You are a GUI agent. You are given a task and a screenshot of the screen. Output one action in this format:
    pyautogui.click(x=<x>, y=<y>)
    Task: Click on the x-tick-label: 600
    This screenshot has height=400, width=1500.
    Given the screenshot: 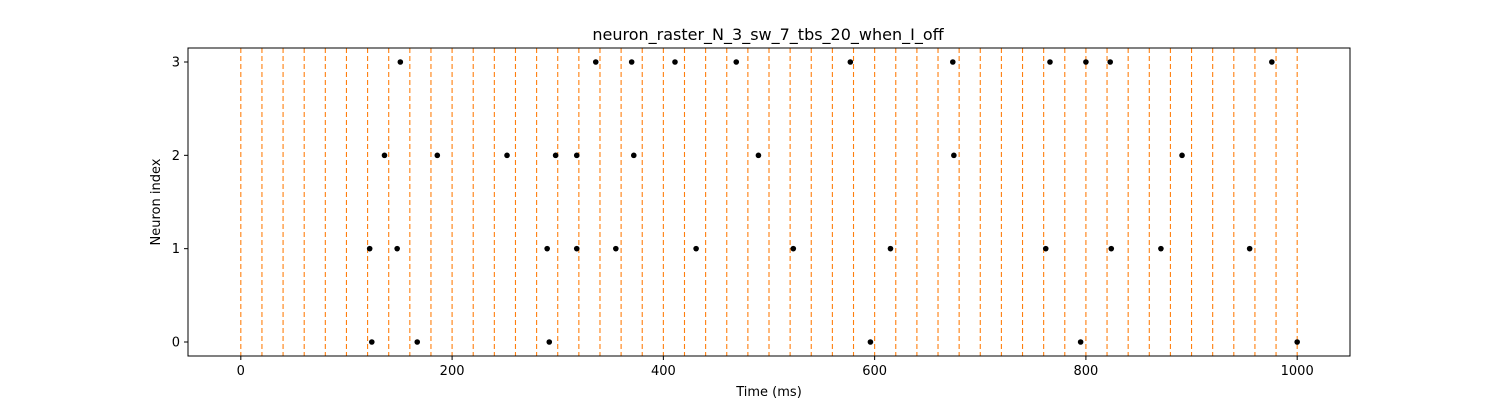 What is the action you would take?
    pyautogui.click(x=874, y=371)
    